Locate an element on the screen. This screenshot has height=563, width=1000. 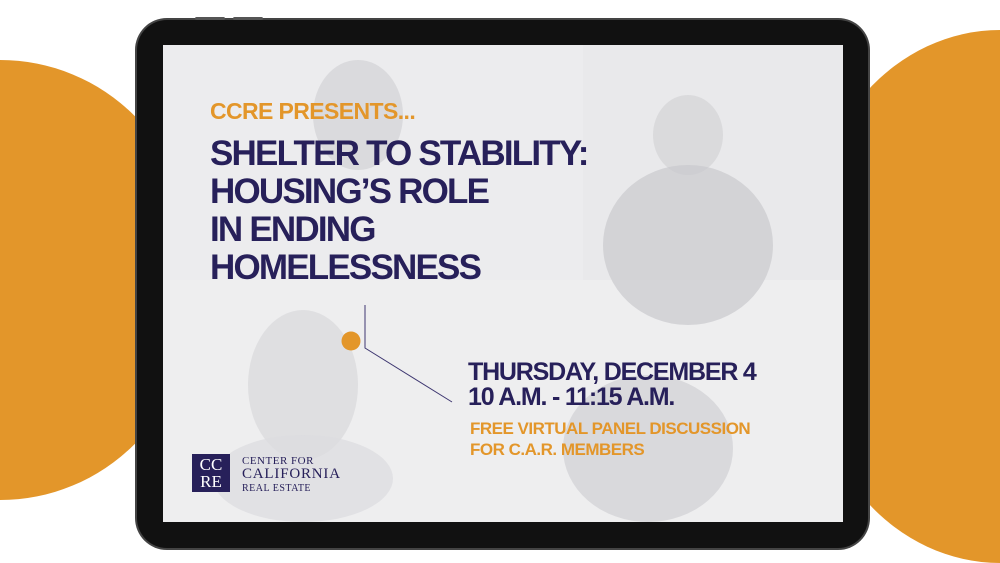
event-date: THURSDAY, DECEMBER 4 is located at coordinates (612, 372).